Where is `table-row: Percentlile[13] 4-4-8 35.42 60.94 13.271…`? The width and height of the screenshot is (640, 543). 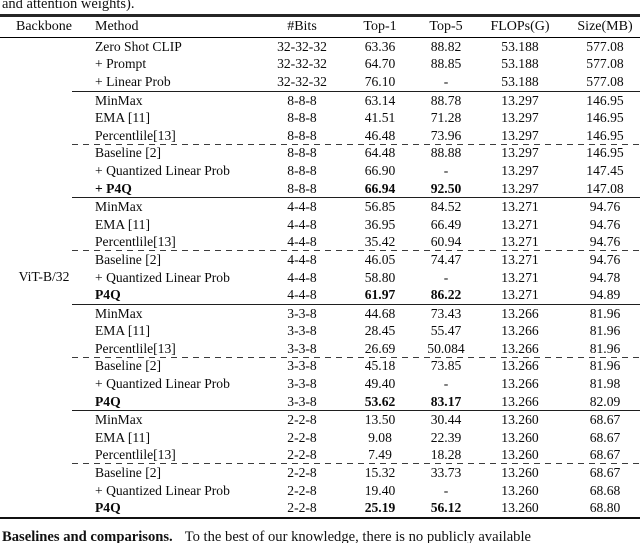
table-row: Percentlile[13] 4-4-8 35.42 60.94 13.271… is located at coordinates (320, 243).